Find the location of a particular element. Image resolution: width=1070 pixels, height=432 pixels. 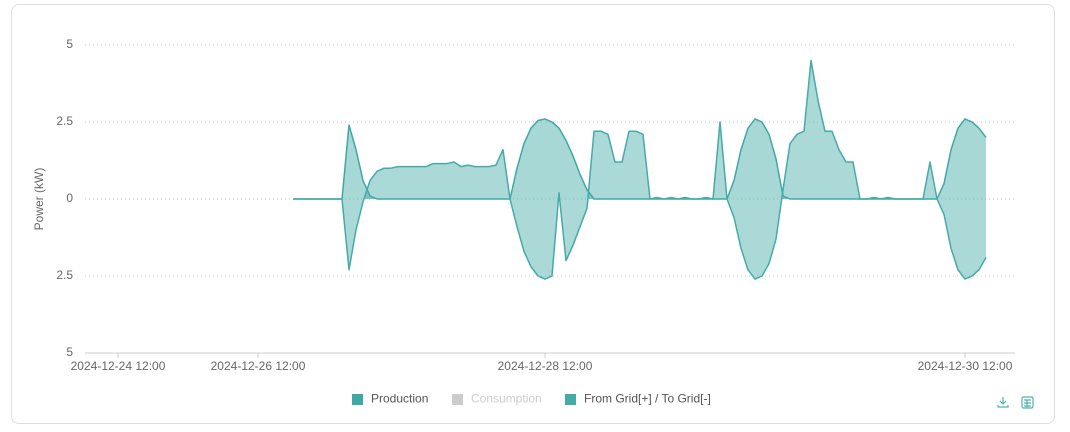

export-icon is located at coordinates (1027, 402).